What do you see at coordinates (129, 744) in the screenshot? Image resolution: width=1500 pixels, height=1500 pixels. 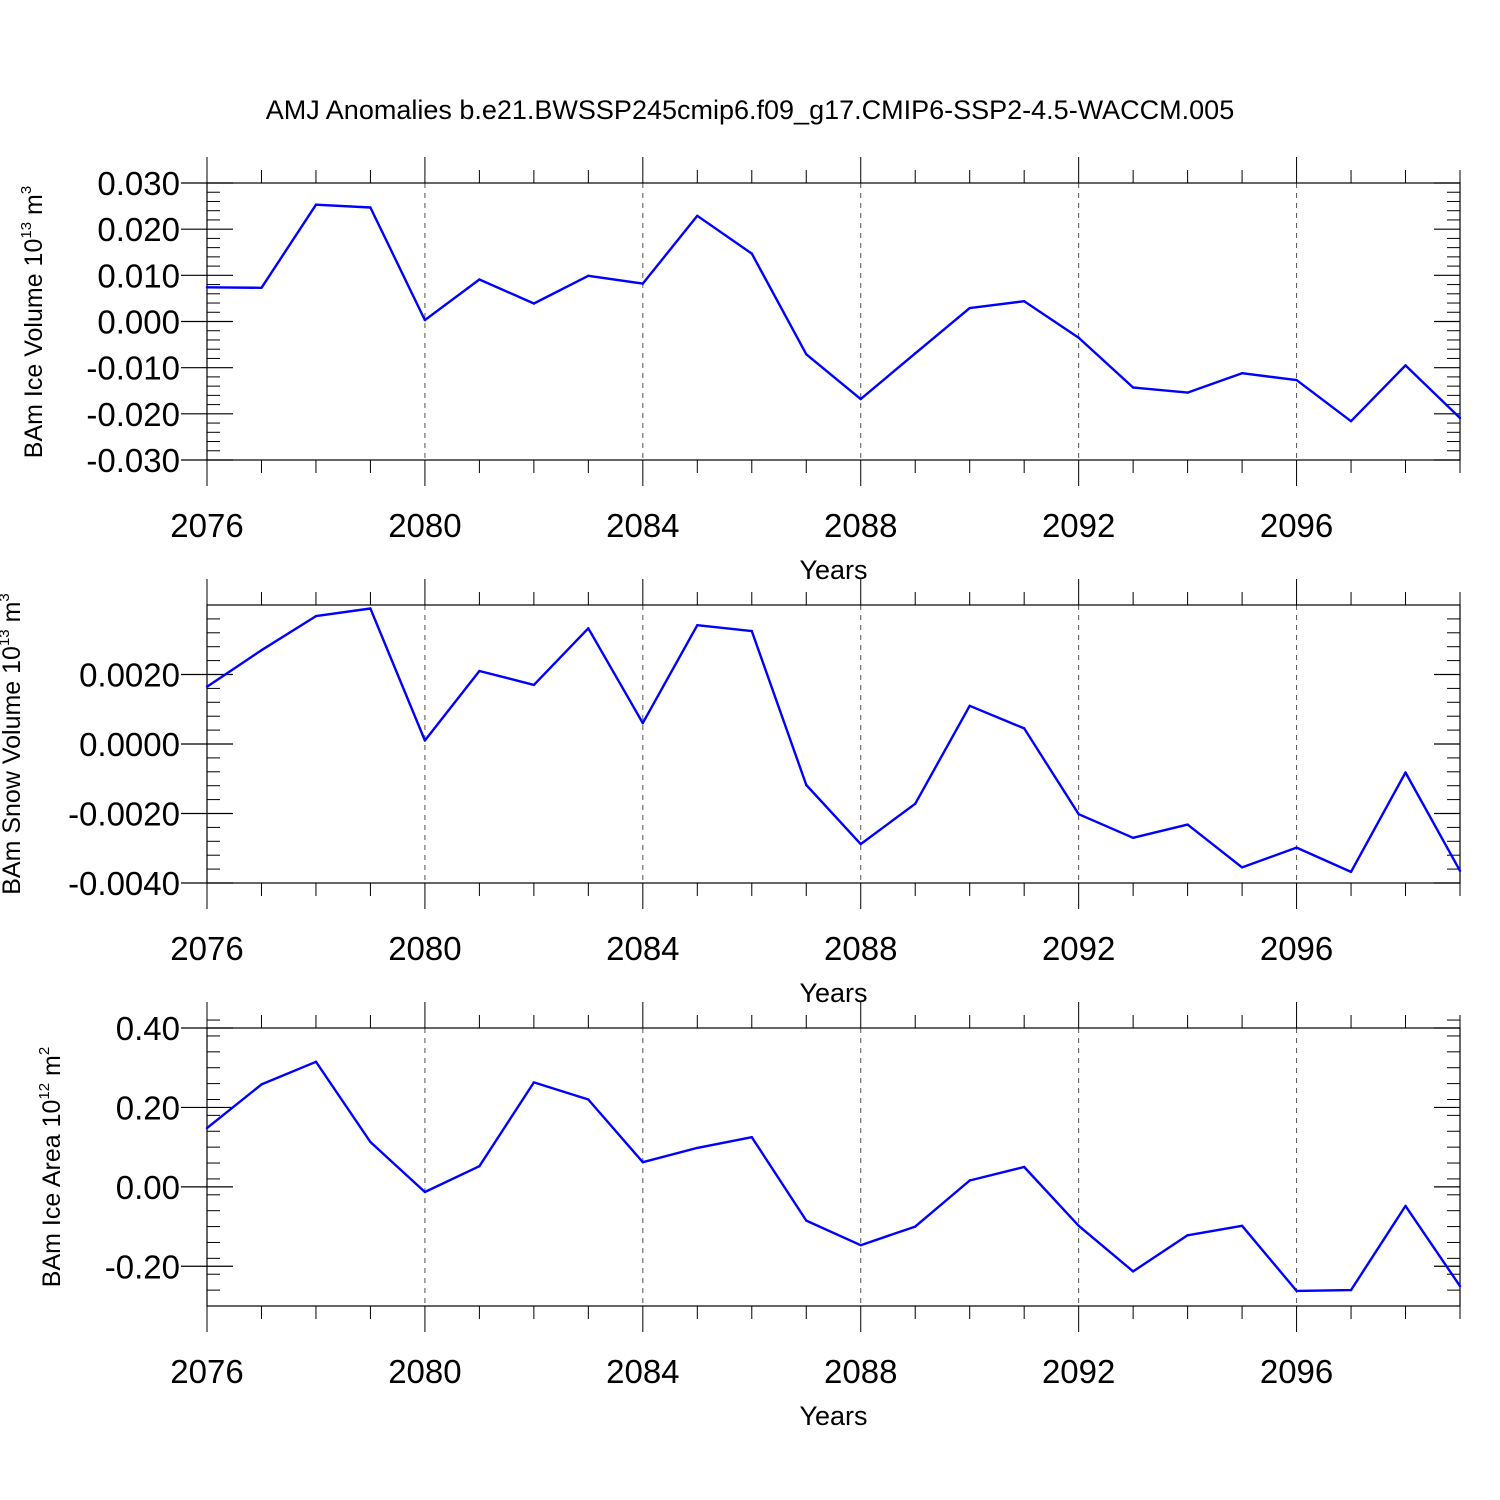 I see `y-tick-label: 0.0000` at bounding box center [129, 744].